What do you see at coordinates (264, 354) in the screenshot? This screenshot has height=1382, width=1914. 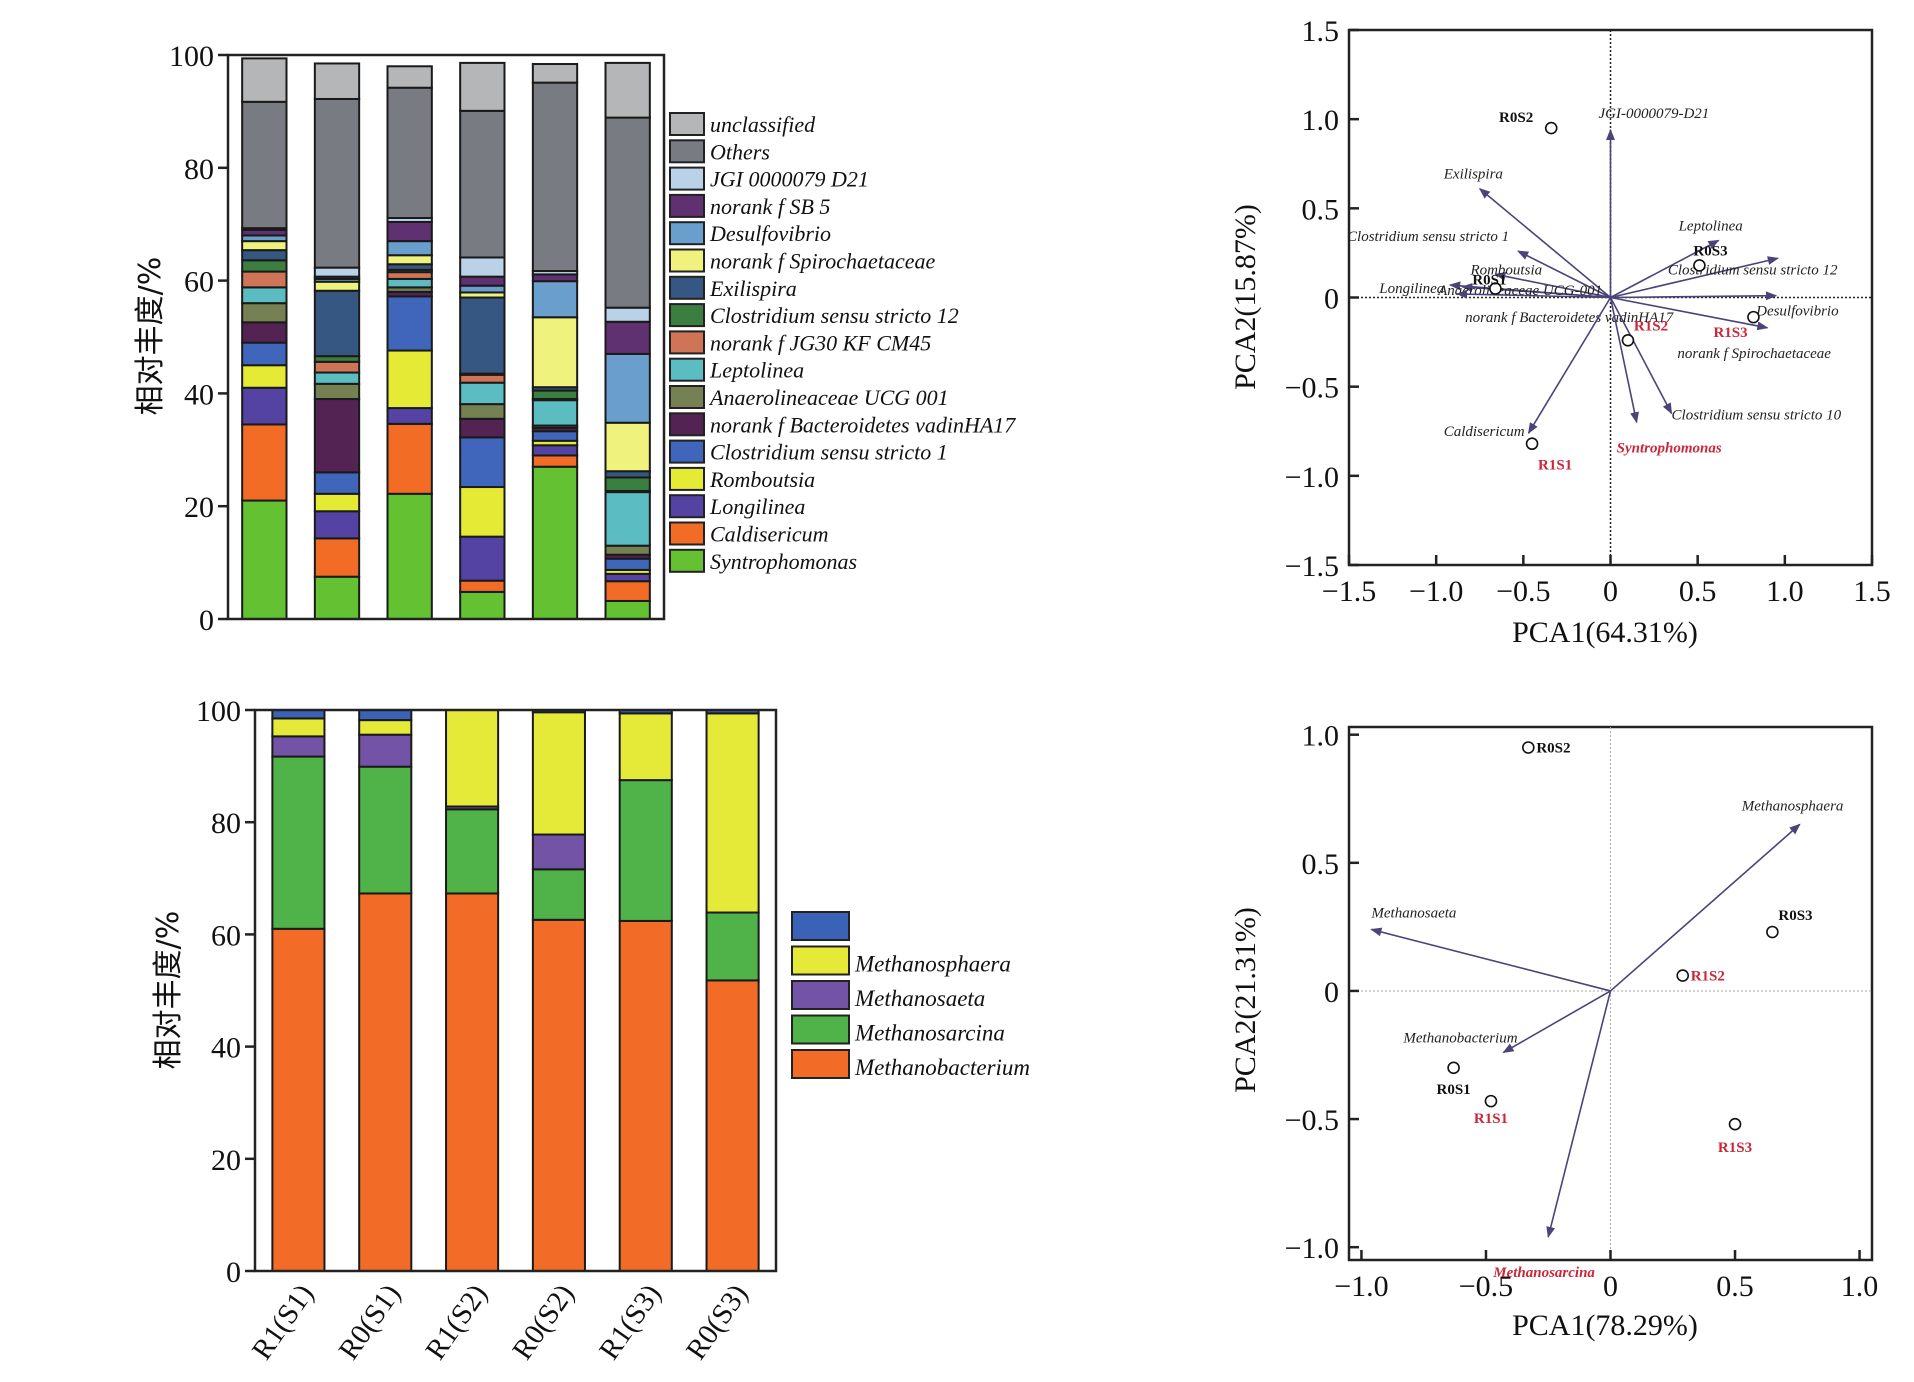 I see `bar-segment-clostridium-sensu-stricto-1-r1-s1` at bounding box center [264, 354].